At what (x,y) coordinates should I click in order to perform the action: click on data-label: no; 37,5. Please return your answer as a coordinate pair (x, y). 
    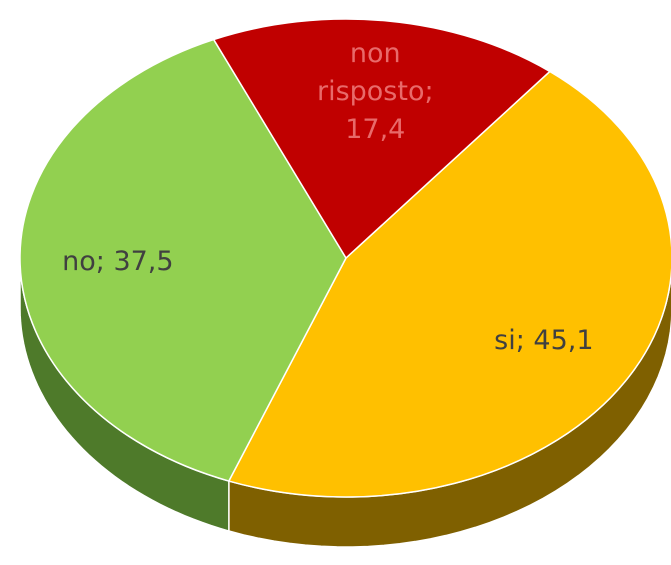
    Looking at the image, I should click on (118, 262).